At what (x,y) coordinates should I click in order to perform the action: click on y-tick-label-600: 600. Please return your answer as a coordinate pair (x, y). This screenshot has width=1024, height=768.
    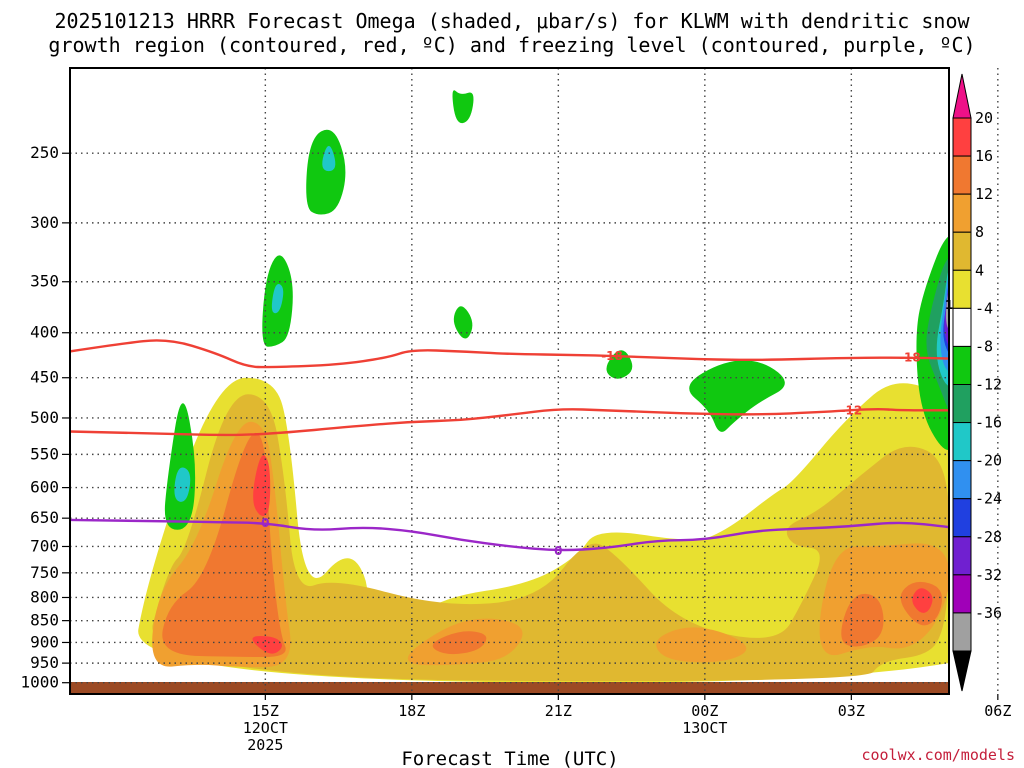
    Looking at the image, I should click on (44, 487).